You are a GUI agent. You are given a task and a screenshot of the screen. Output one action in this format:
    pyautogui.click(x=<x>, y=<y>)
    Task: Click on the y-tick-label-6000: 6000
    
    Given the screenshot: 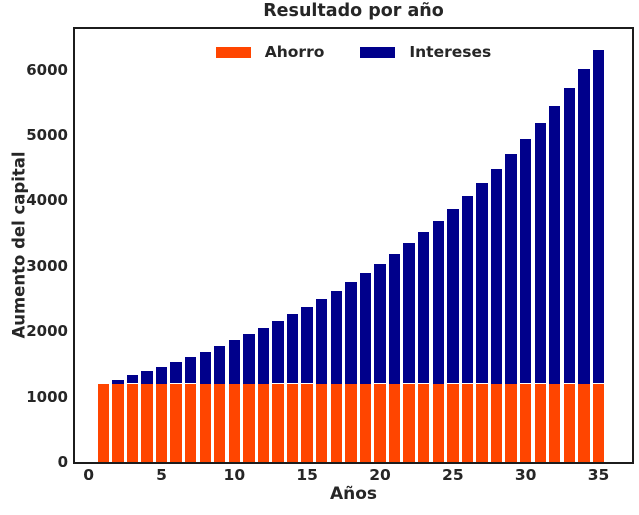 What is the action you would take?
    pyautogui.click(x=47, y=69)
    